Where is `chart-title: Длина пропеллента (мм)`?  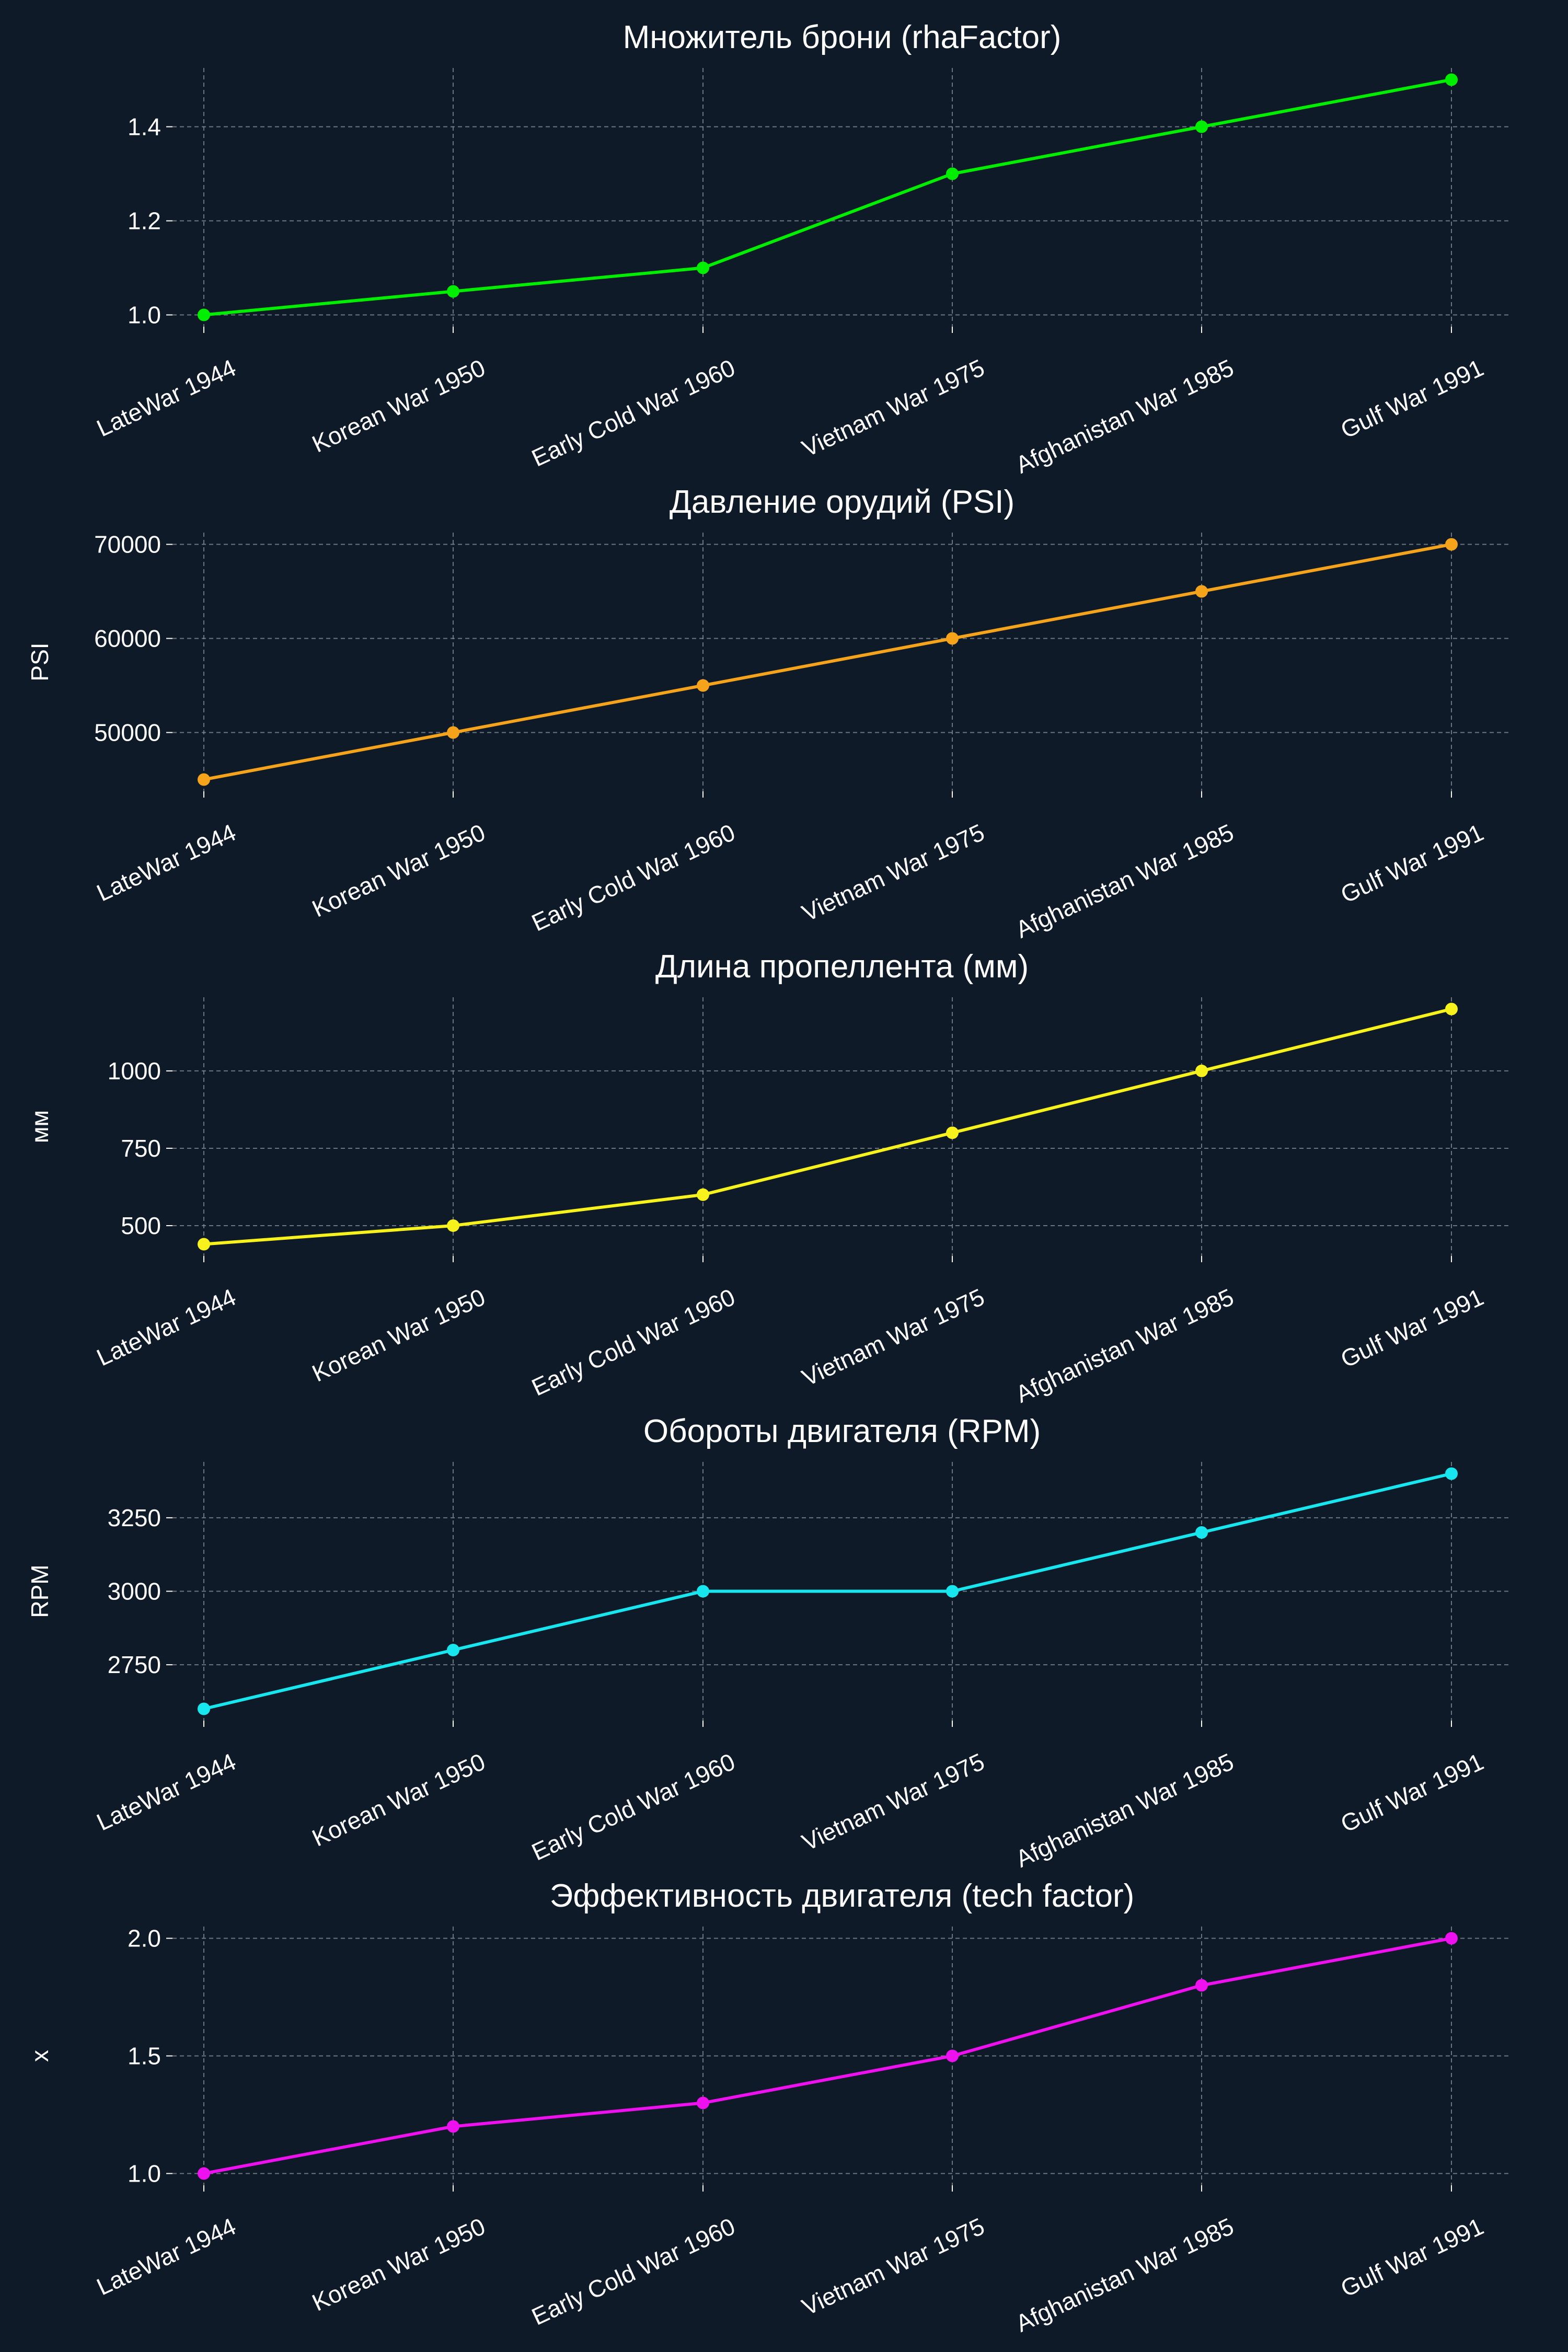 chart-title: Длина пропеллента (мм) is located at coordinates (842, 967).